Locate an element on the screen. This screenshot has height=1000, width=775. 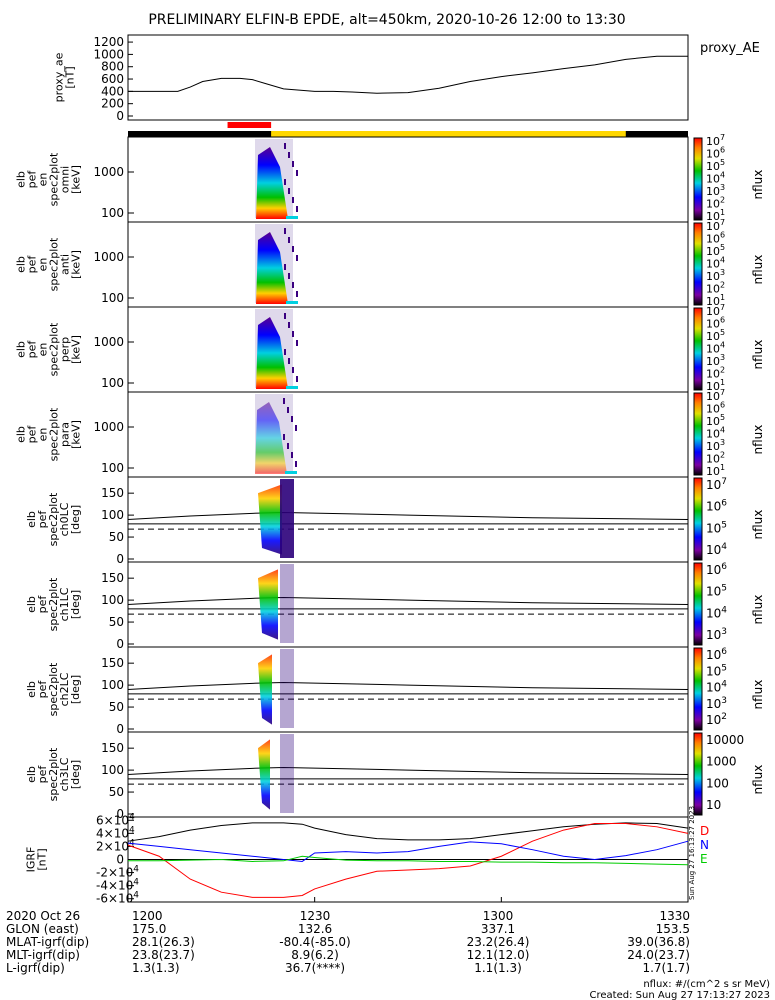
igrf-ytick-label: 6×104 is located at coordinates (115, 819).